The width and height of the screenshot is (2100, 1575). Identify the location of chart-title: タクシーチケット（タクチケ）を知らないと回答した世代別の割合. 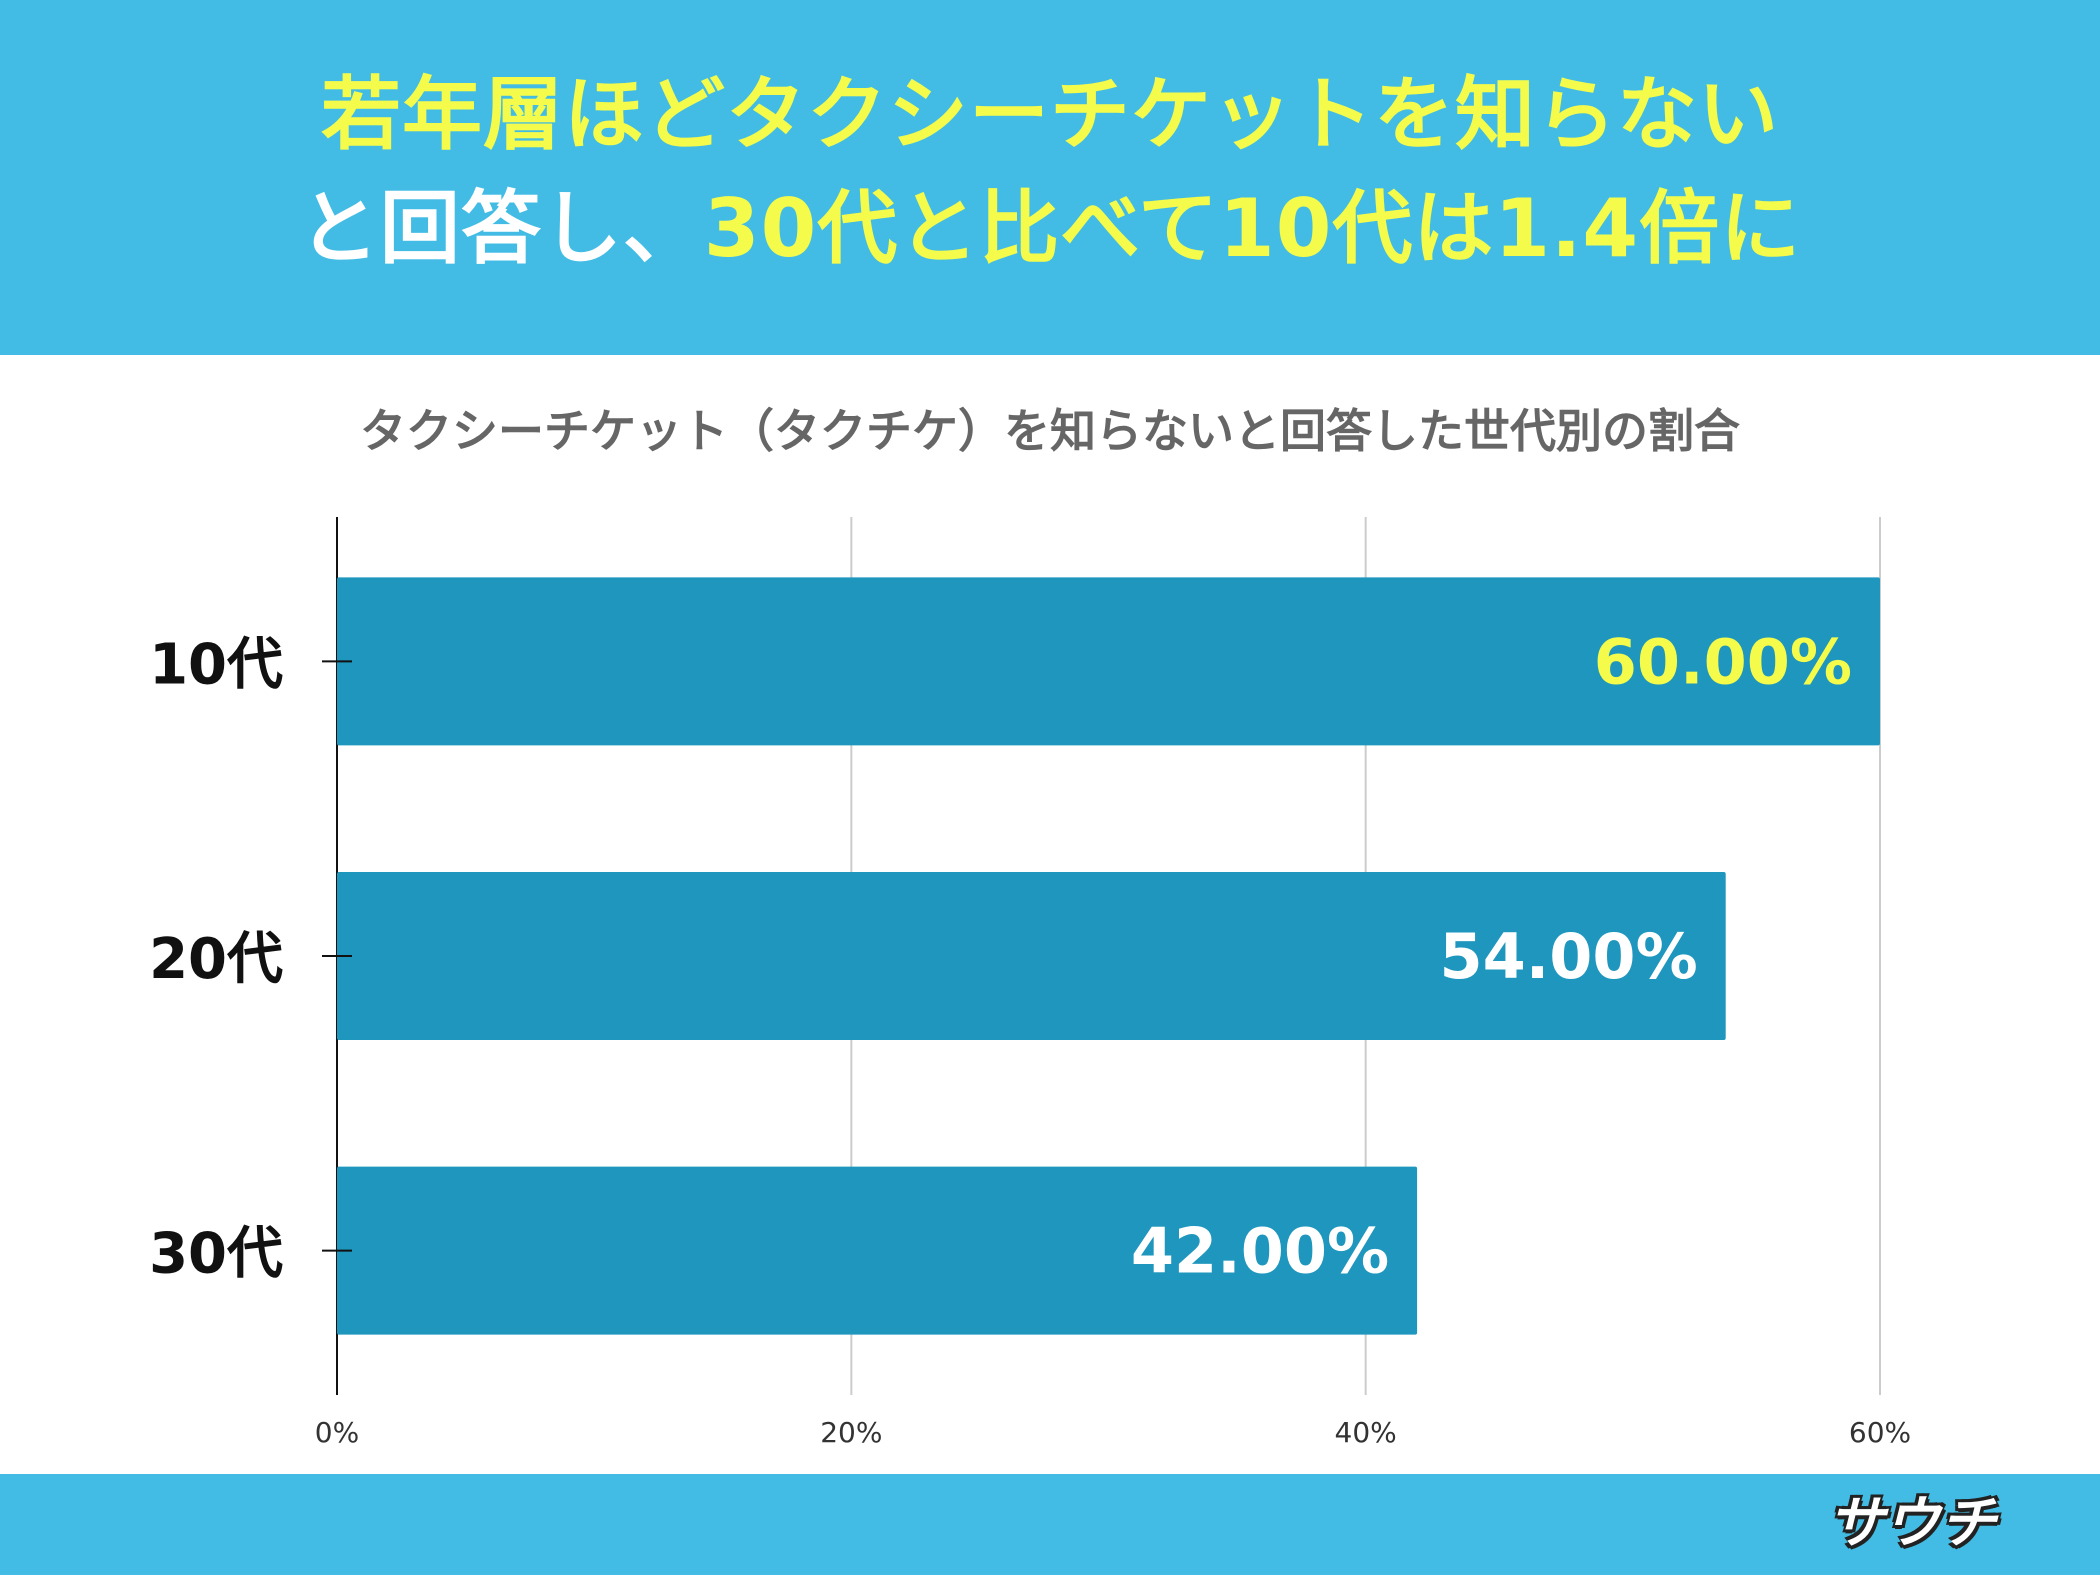
(1050, 431).